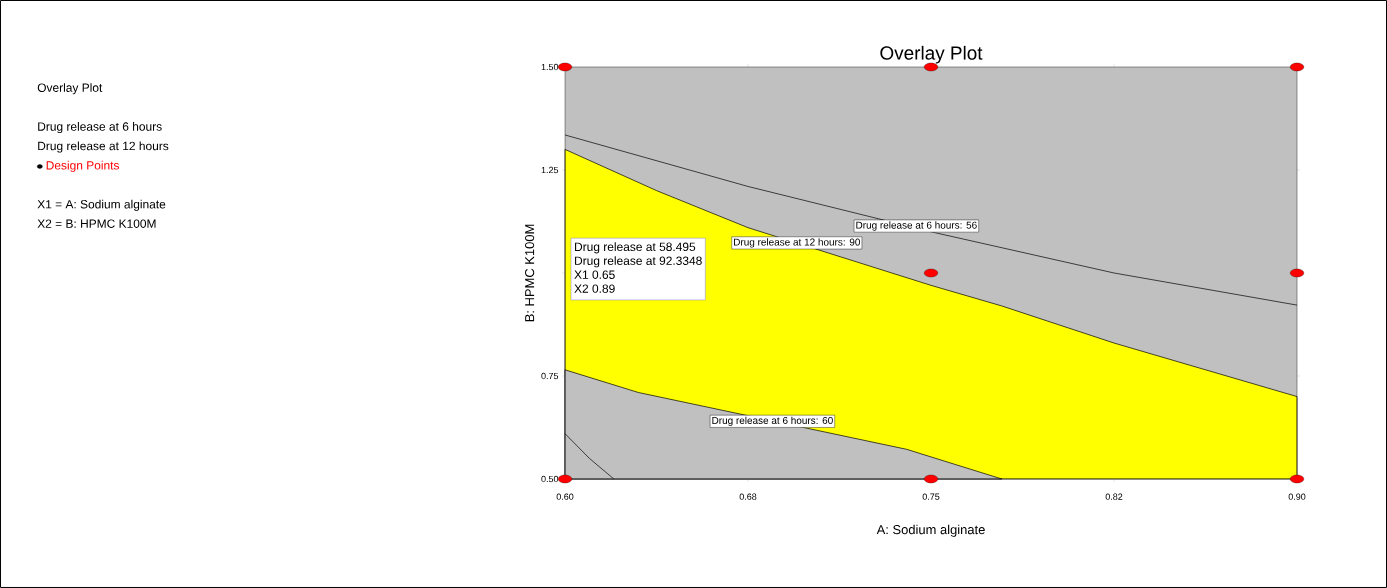 This screenshot has height=588, width=1387. What do you see at coordinates (550, 479) in the screenshot?
I see `y-tick-label: 0.50` at bounding box center [550, 479].